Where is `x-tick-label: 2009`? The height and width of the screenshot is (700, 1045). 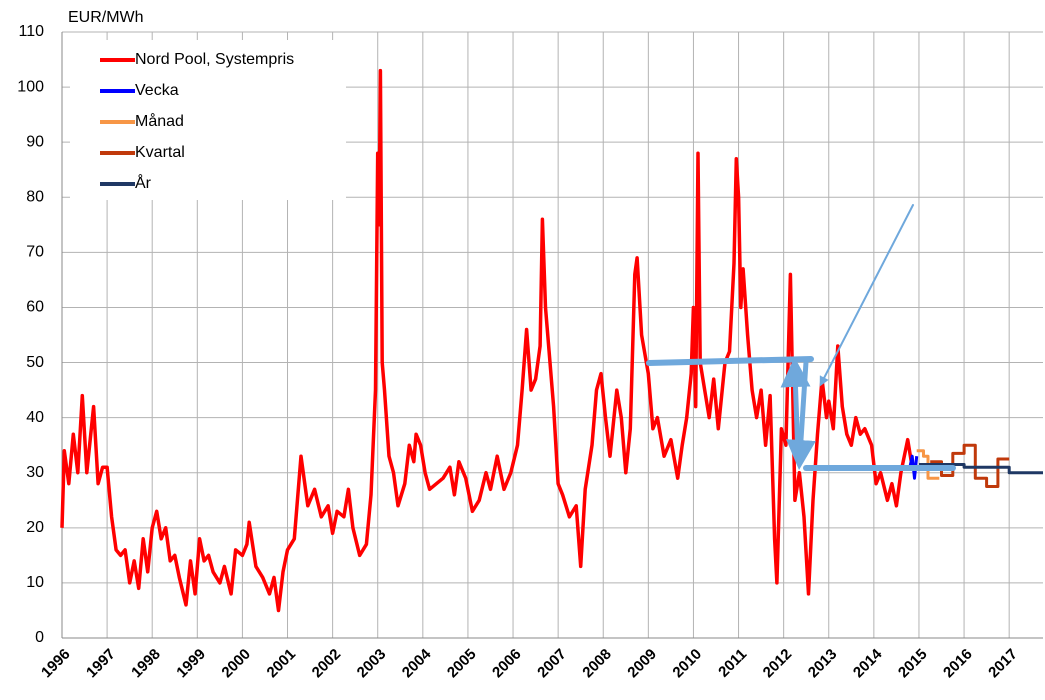 x-tick-label: 2009 is located at coordinates (642, 664).